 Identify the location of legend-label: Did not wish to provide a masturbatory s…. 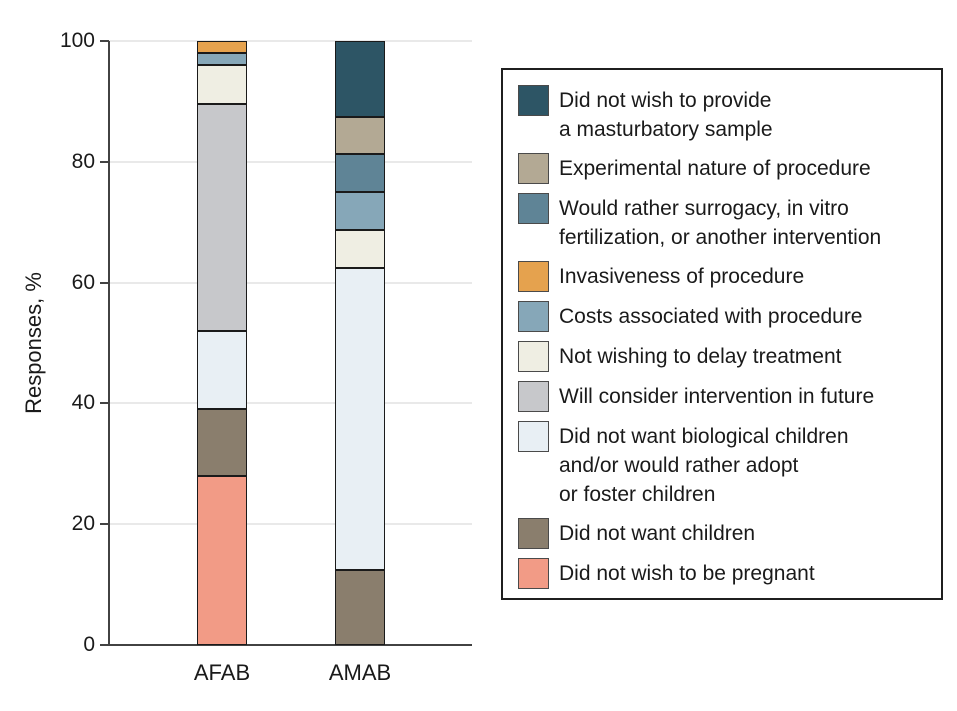
(666, 115).